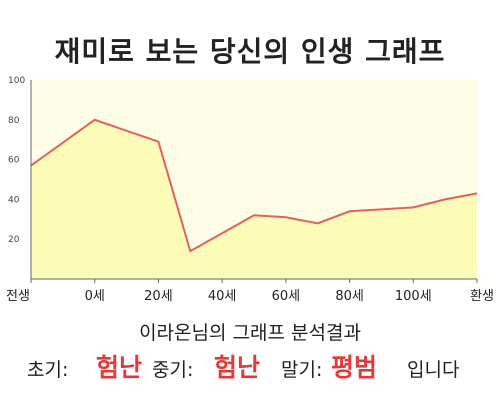  What do you see at coordinates (14, 240) in the screenshot?
I see `y-tick-label: 20` at bounding box center [14, 240].